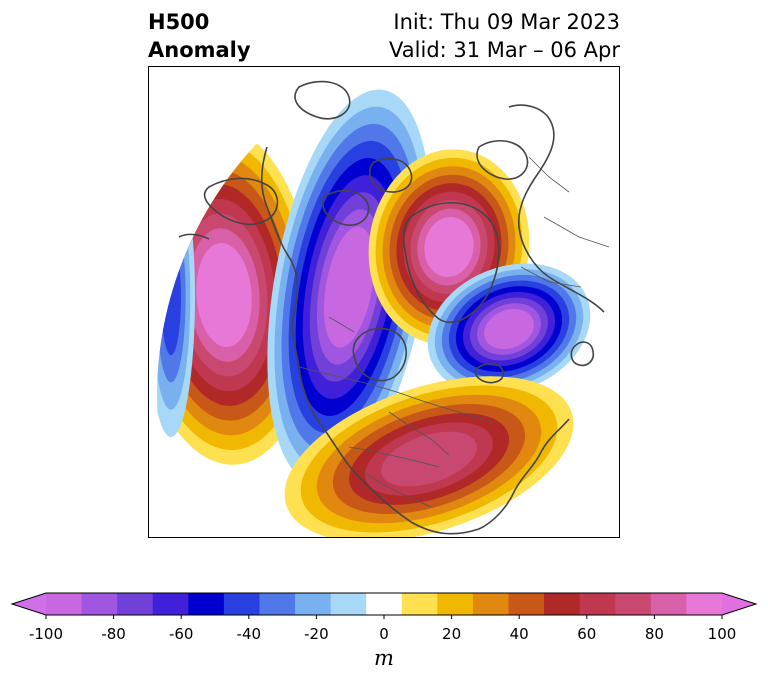 The image size is (768, 684). What do you see at coordinates (181, 634) in the screenshot?
I see `colorbar-tick-label: -60` at bounding box center [181, 634].